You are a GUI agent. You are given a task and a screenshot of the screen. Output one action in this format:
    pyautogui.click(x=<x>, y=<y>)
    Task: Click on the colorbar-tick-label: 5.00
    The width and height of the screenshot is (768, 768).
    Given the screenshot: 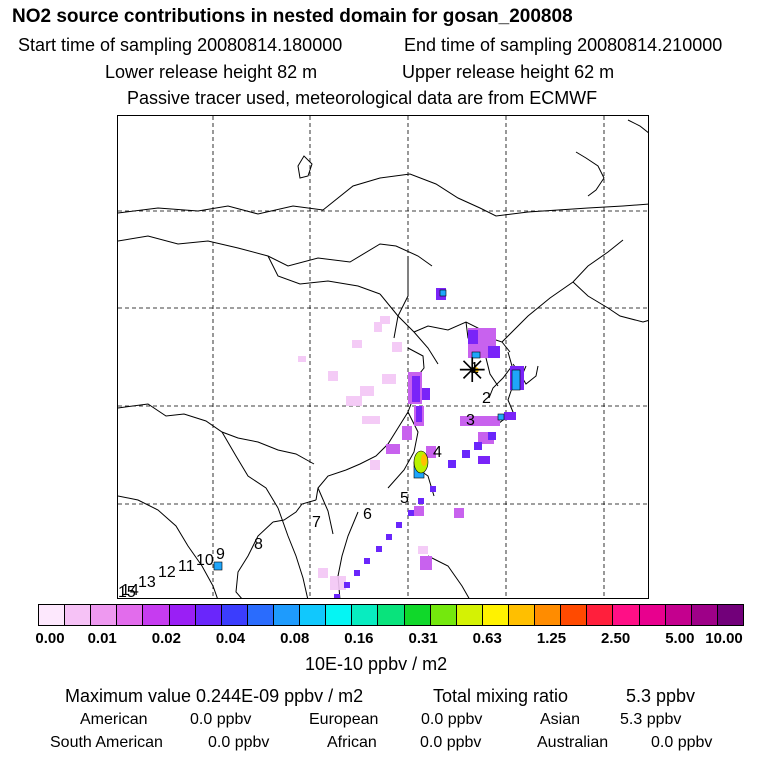 What is the action you would take?
    pyautogui.click(x=680, y=638)
    